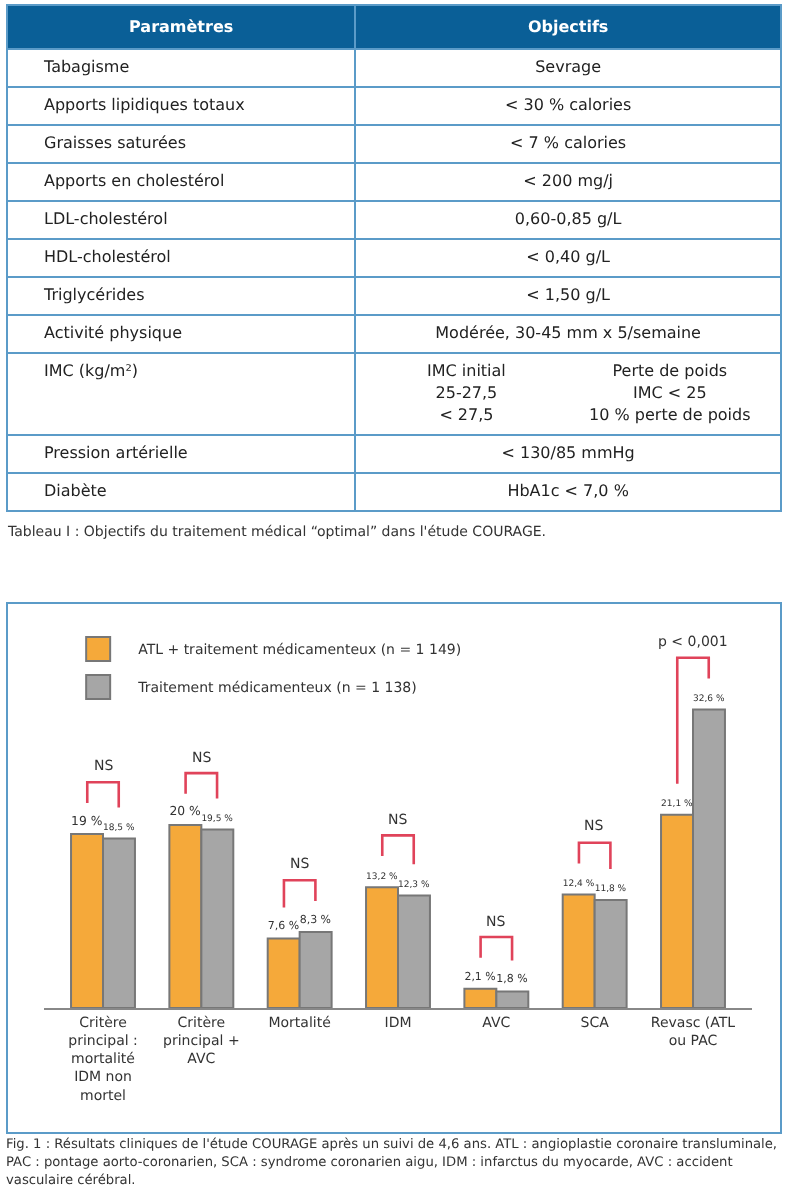 Image resolution: width=788 pixels, height=1200 pixels. Describe the element at coordinates (568, 27) in the screenshot. I see `text: Objectifs` at that location.